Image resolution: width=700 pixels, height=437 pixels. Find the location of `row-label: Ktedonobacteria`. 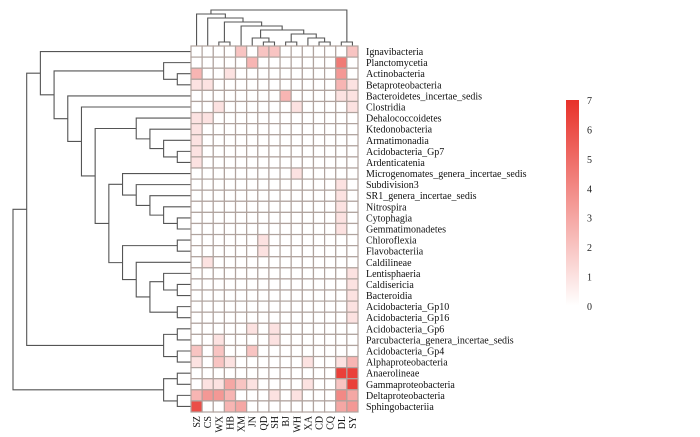

row-label: Ktedonobacteria is located at coordinates (399, 130).